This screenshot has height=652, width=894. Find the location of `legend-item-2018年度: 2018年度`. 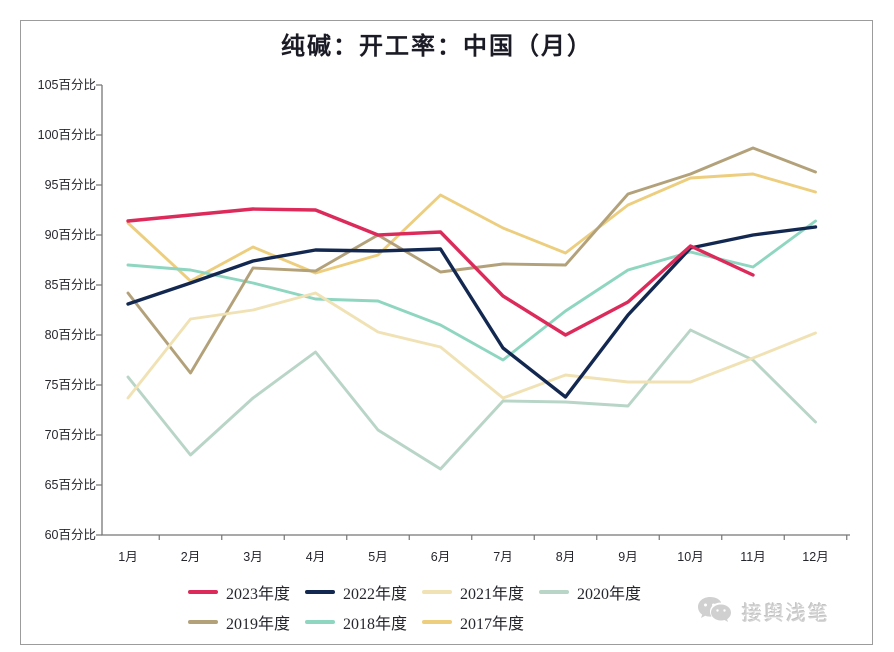

legend-item-2018年度: 2018年度 is located at coordinates (363, 622).